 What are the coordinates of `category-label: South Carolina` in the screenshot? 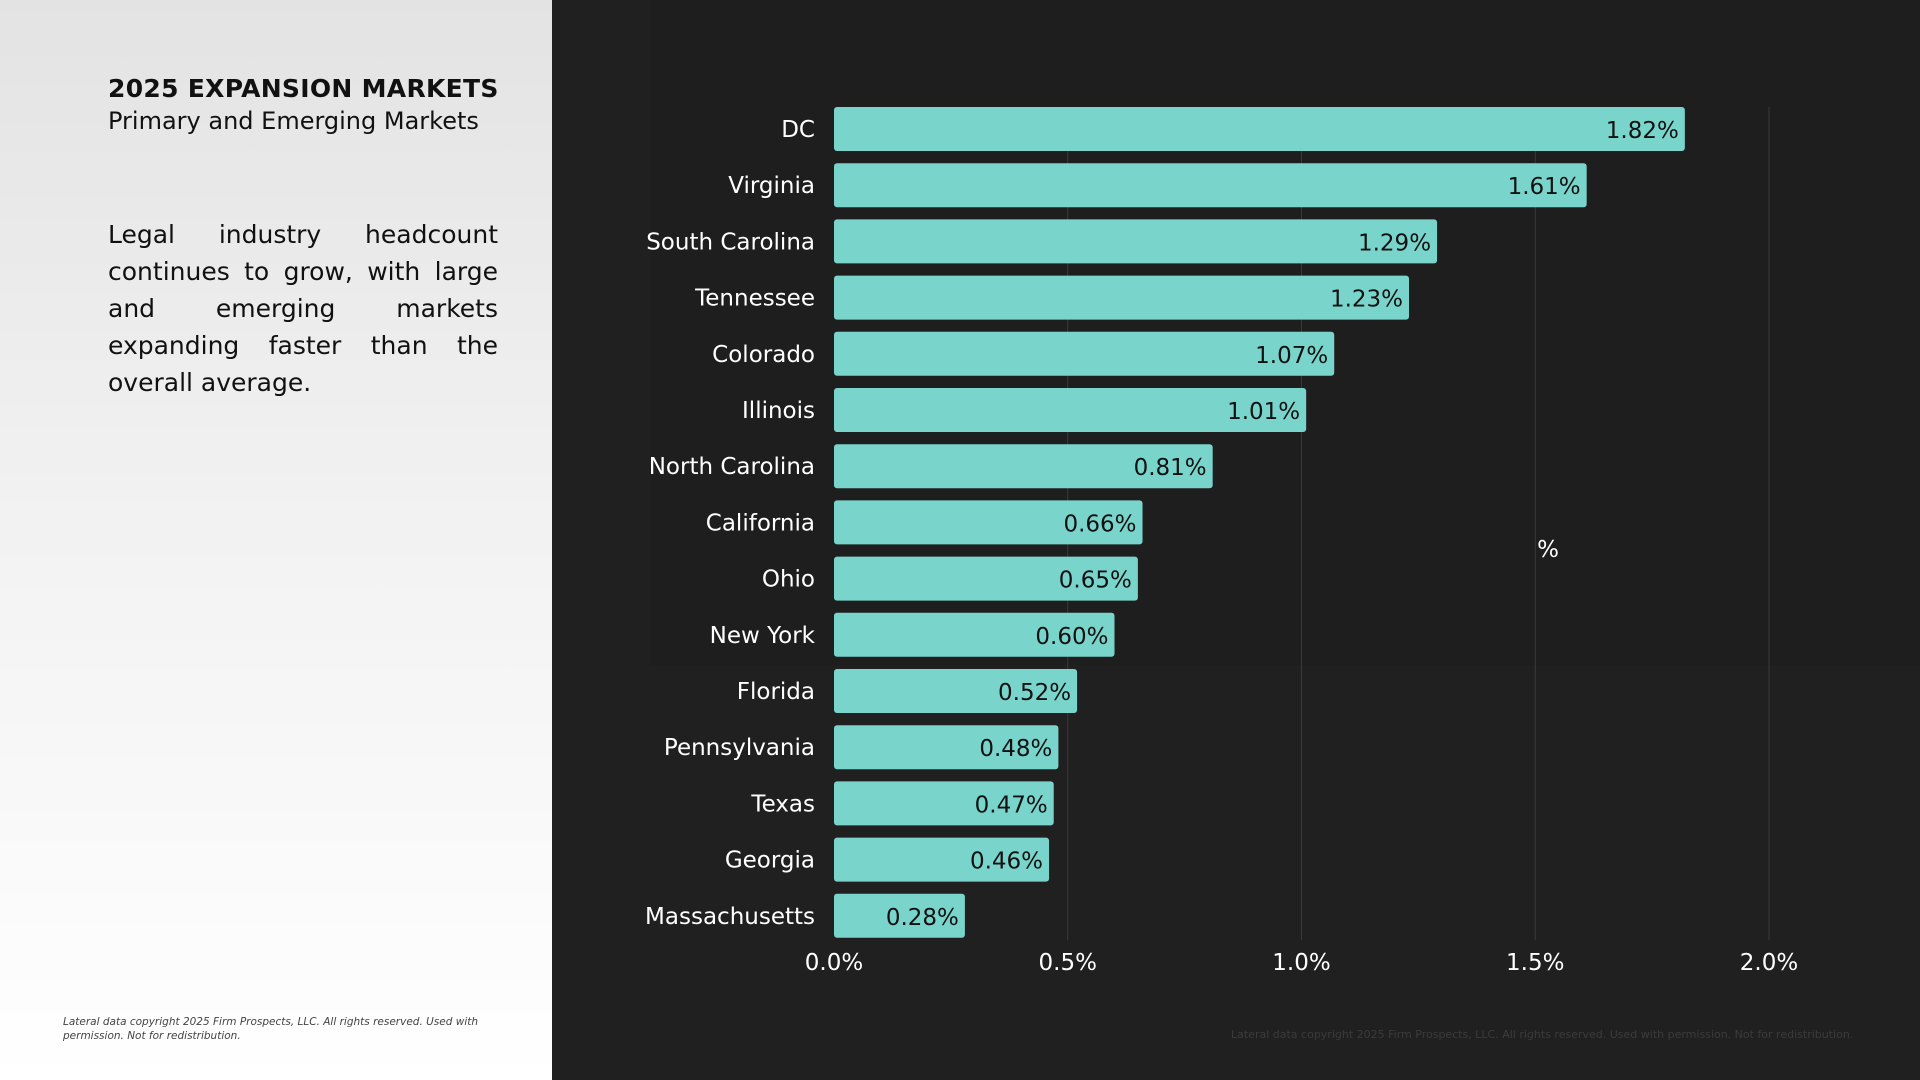 It's located at (730, 242).